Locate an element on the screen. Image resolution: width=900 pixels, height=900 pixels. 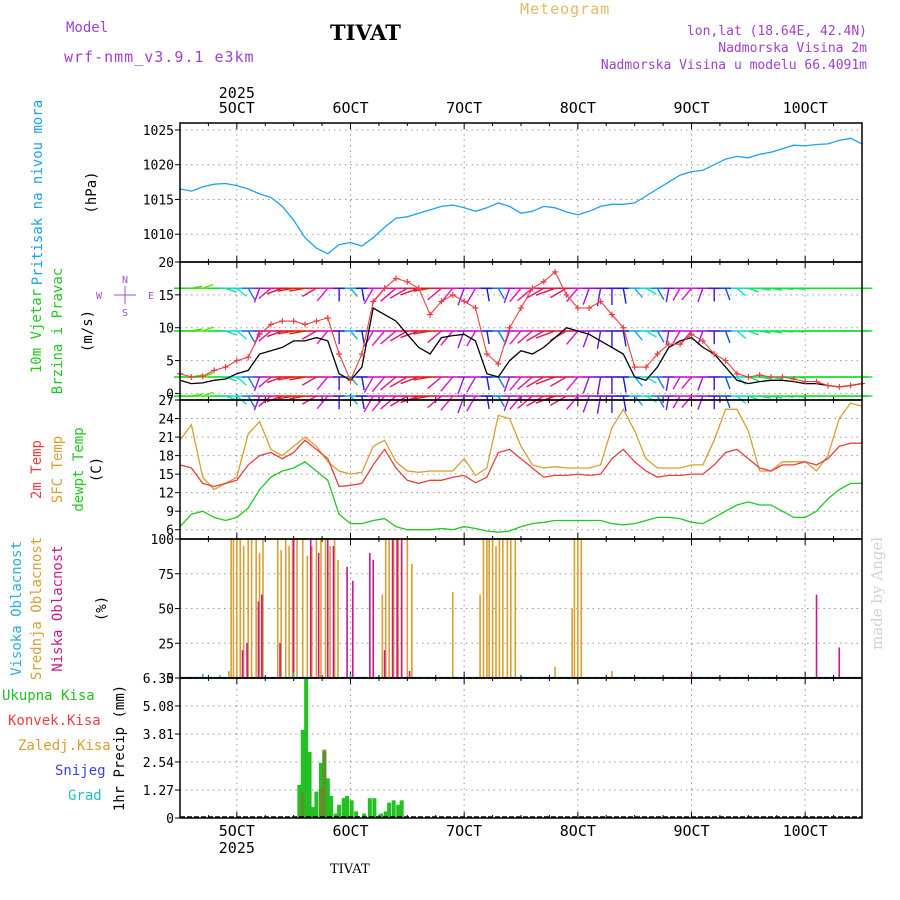
sfc-axis-title: SFC Temp is located at coordinates (58, 469).